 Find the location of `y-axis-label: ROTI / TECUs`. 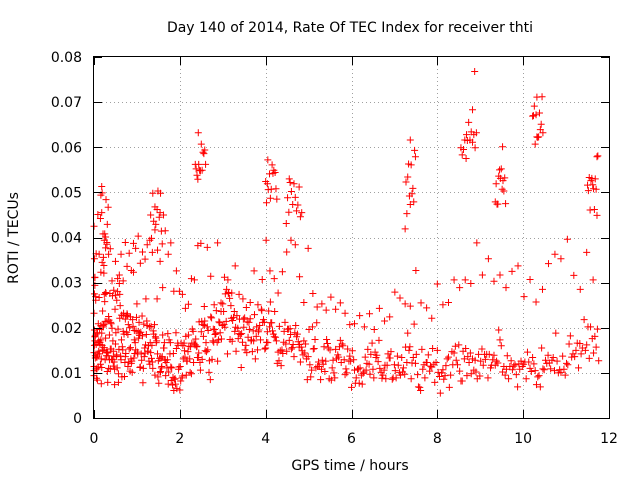

y-axis-label: ROTI / TECUs is located at coordinates (14, 238).